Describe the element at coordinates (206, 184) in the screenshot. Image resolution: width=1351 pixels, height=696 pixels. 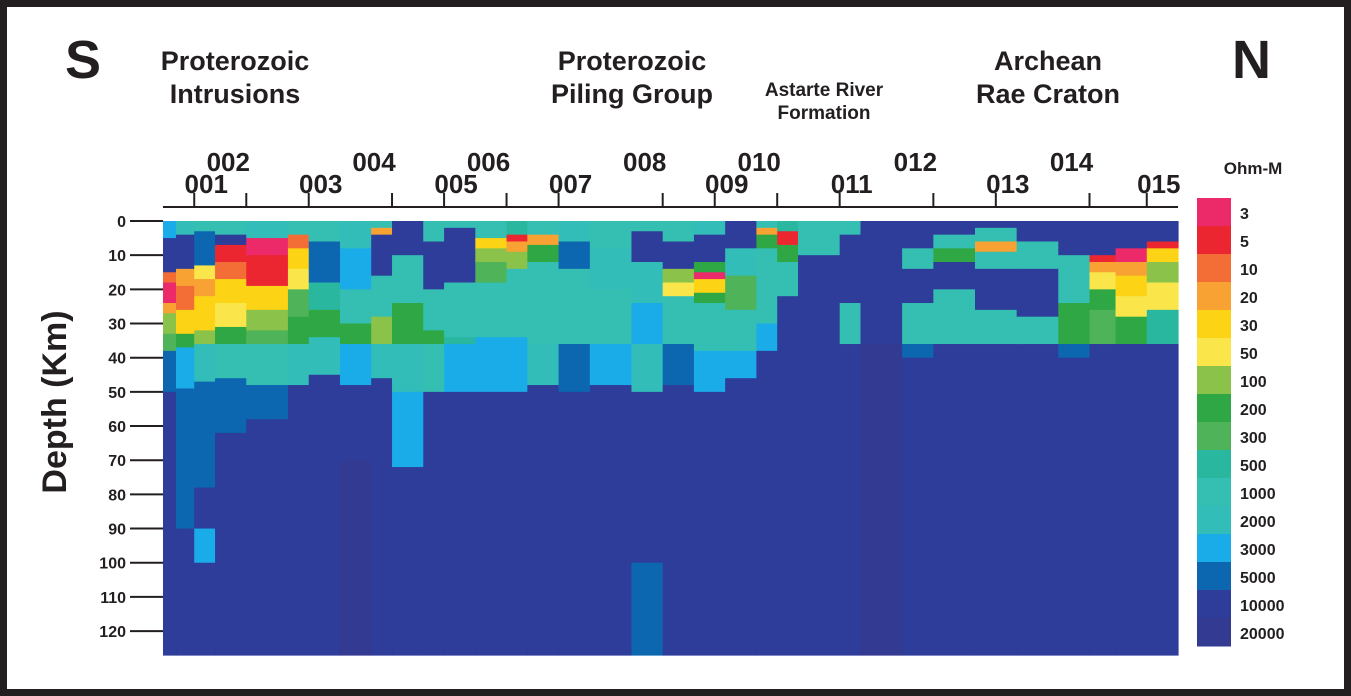
I see `station-label: 001` at that location.